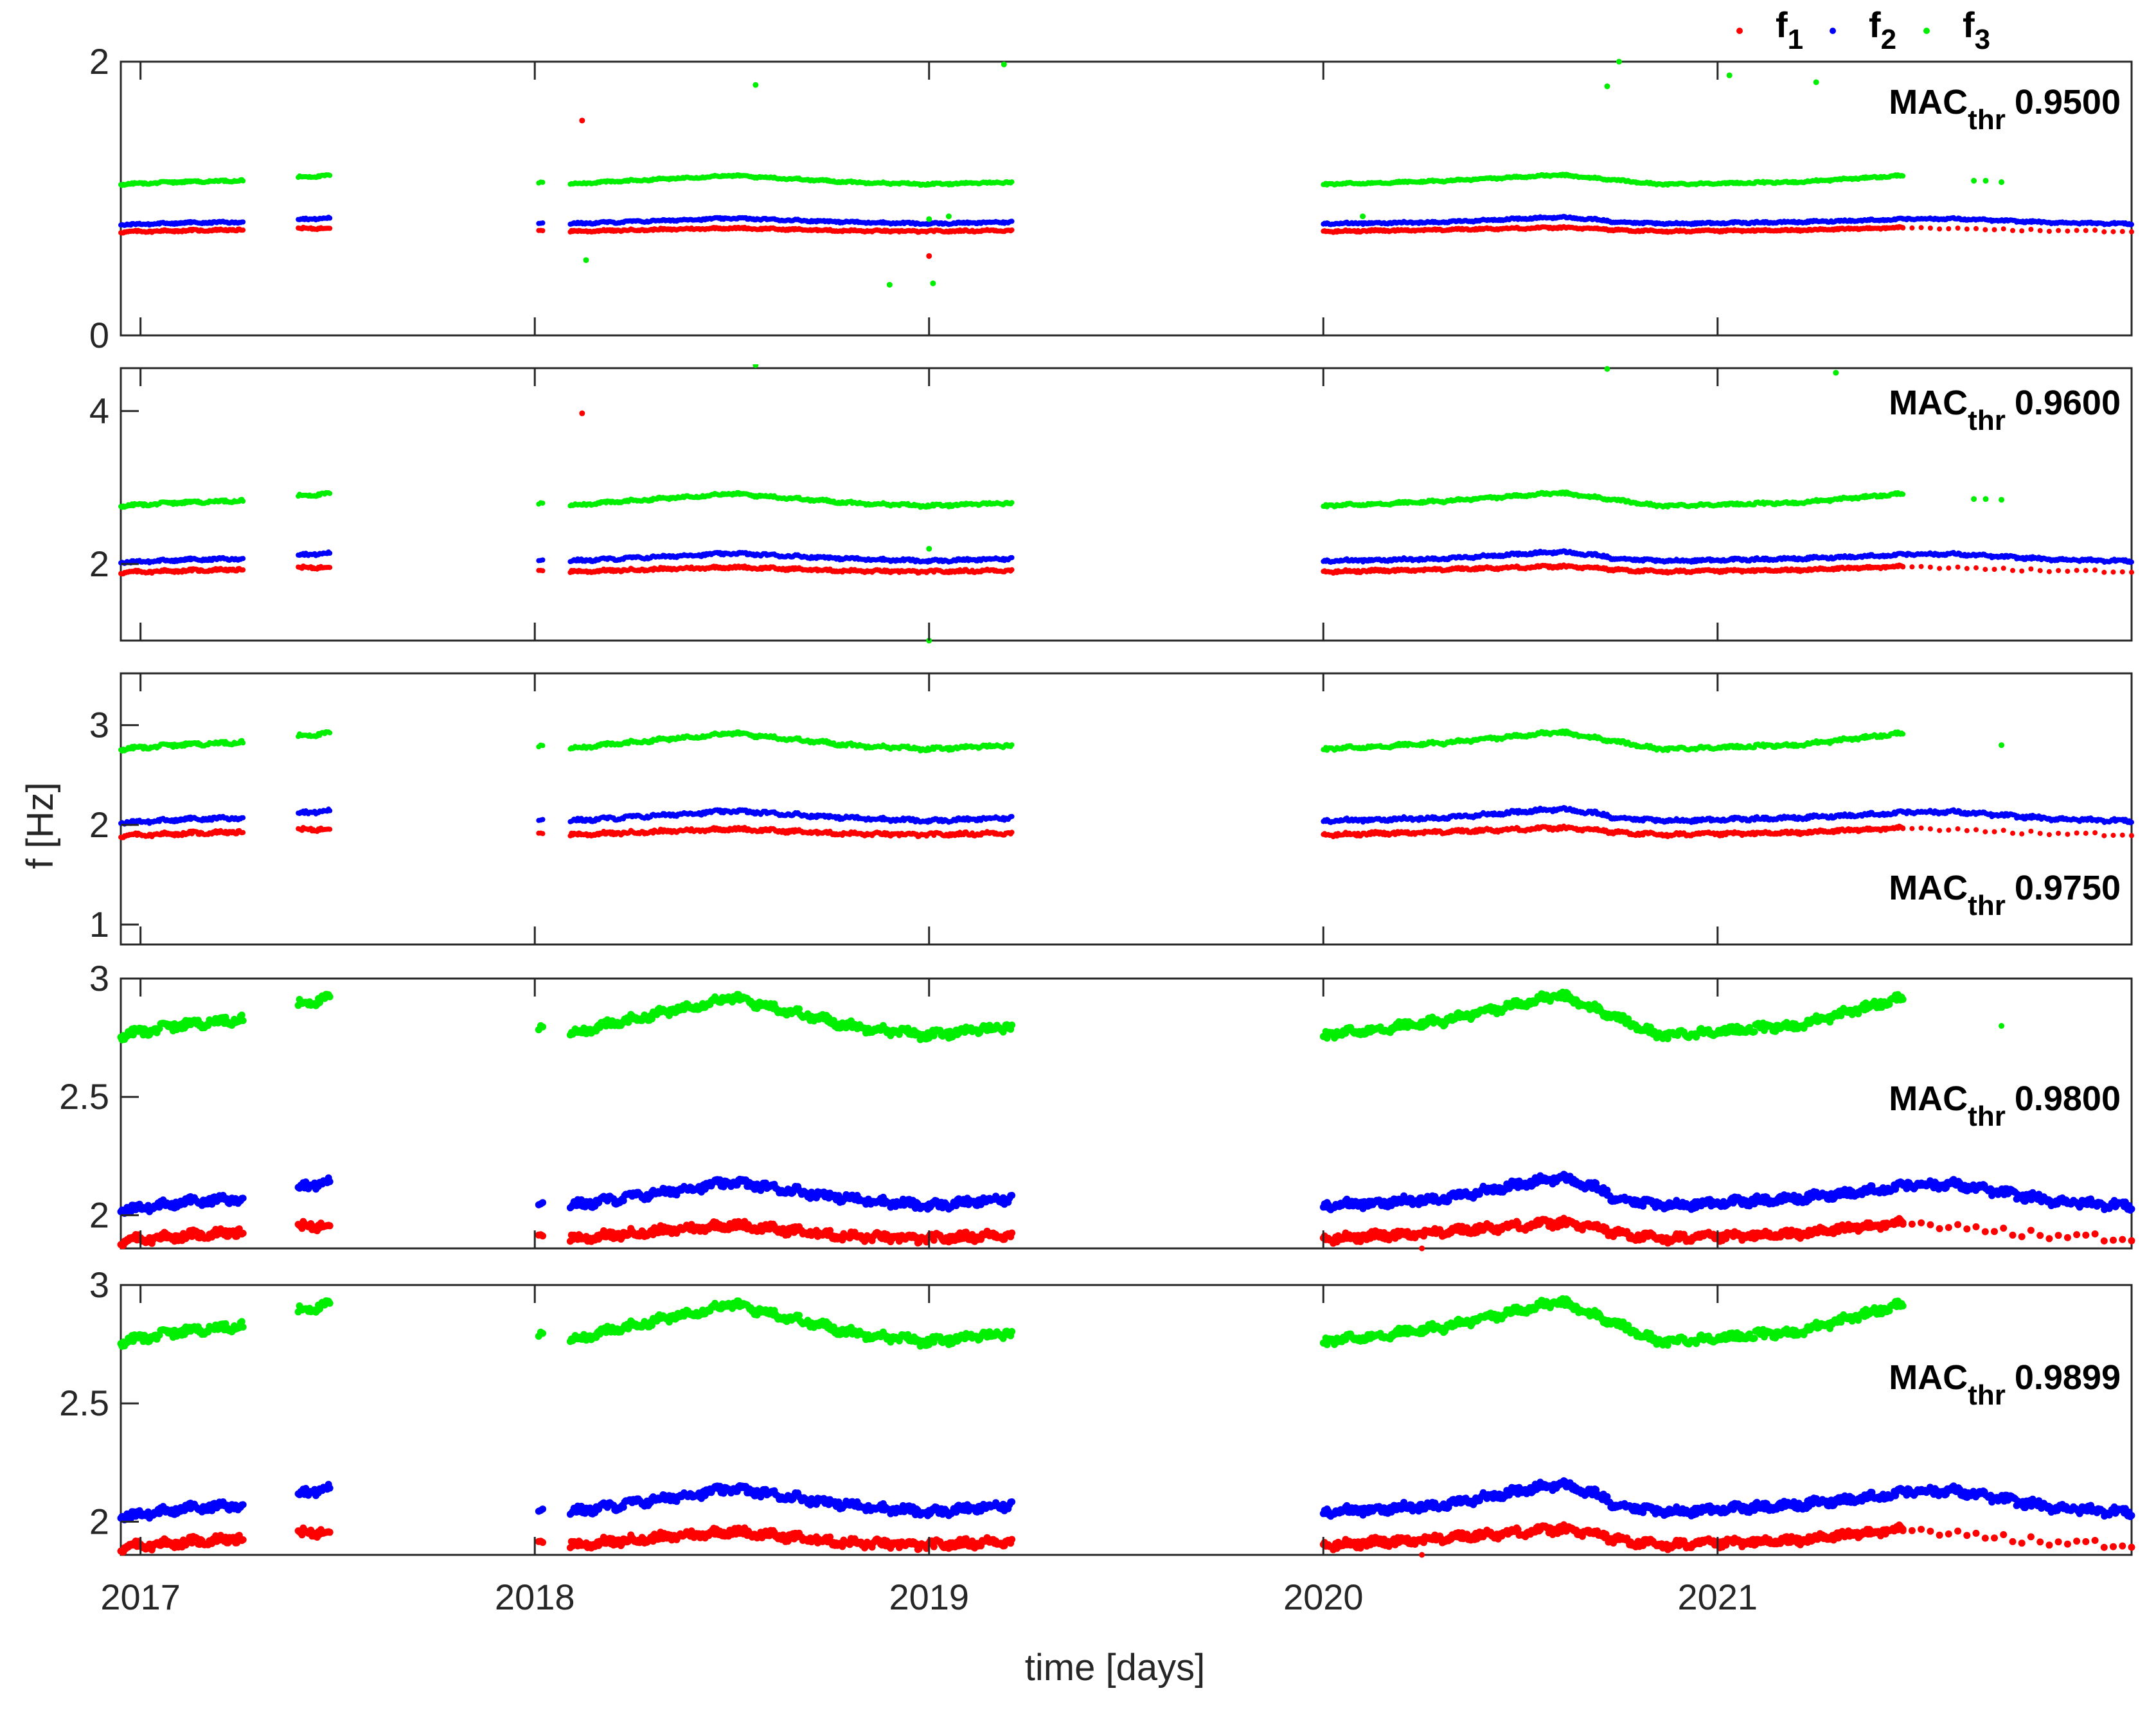 This screenshot has height=1711, width=2156. What do you see at coordinates (99, 61) in the screenshot?
I see `y-tick-label: 2` at bounding box center [99, 61].